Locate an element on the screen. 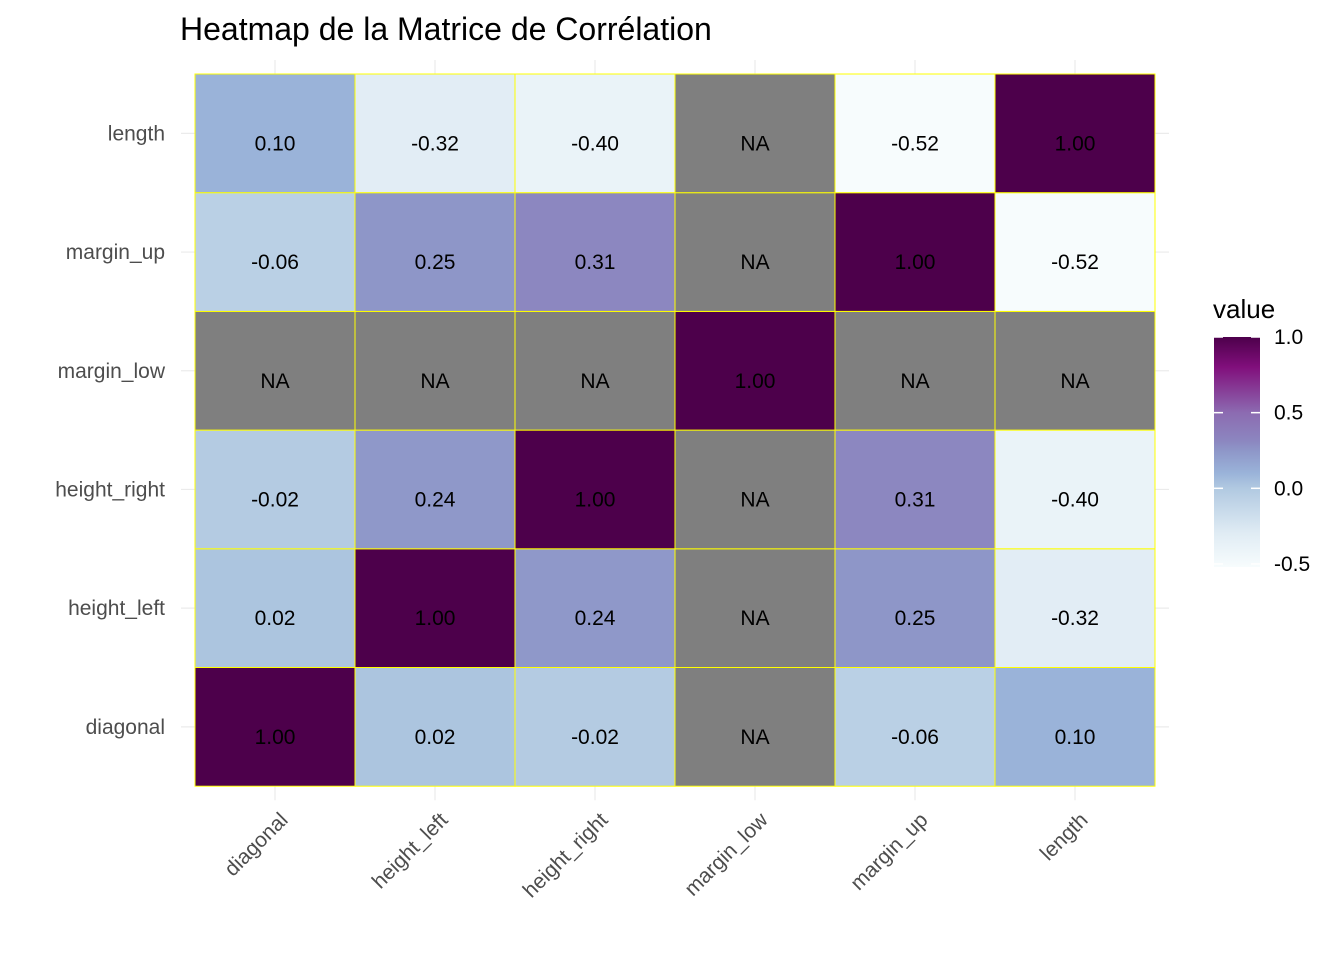 The width and height of the screenshot is (1344, 960). x-tick-label: height_right is located at coordinates (566, 855).